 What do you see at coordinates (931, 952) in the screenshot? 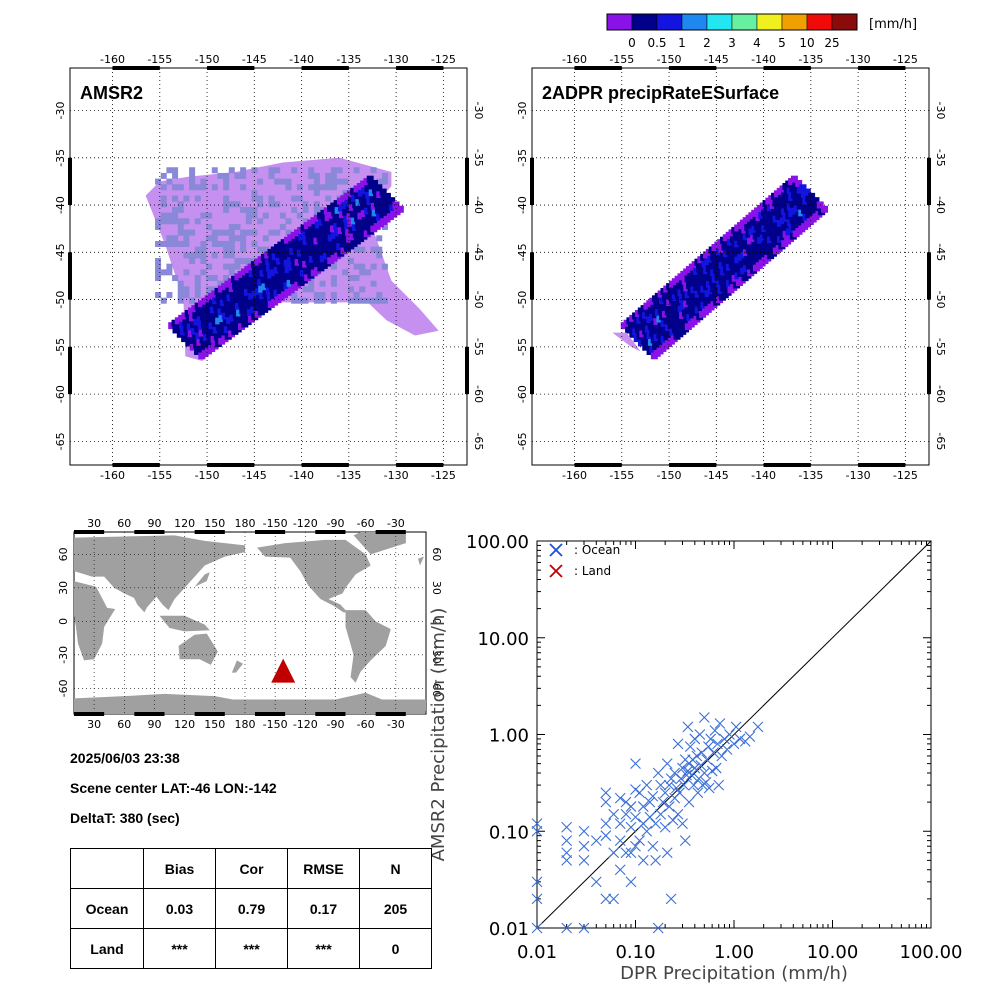
I see `x-tick-label: 100.00` at bounding box center [931, 952].